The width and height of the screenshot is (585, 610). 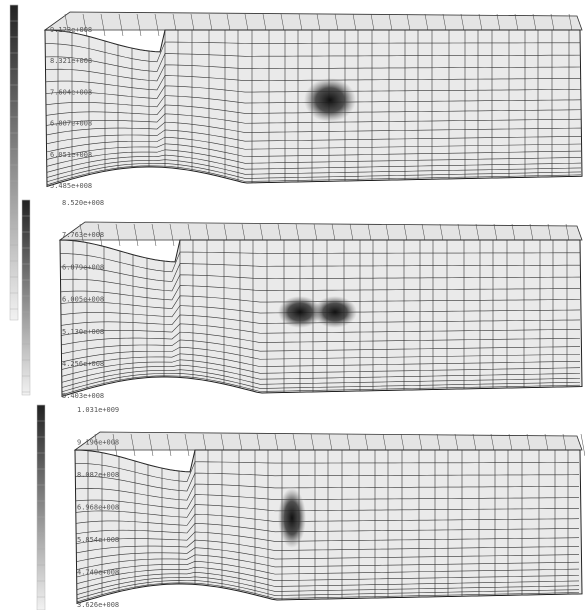 What do you see at coordinates (71, 124) in the screenshot?
I see `colorbar-label: 6.887e+008` at bounding box center [71, 124].